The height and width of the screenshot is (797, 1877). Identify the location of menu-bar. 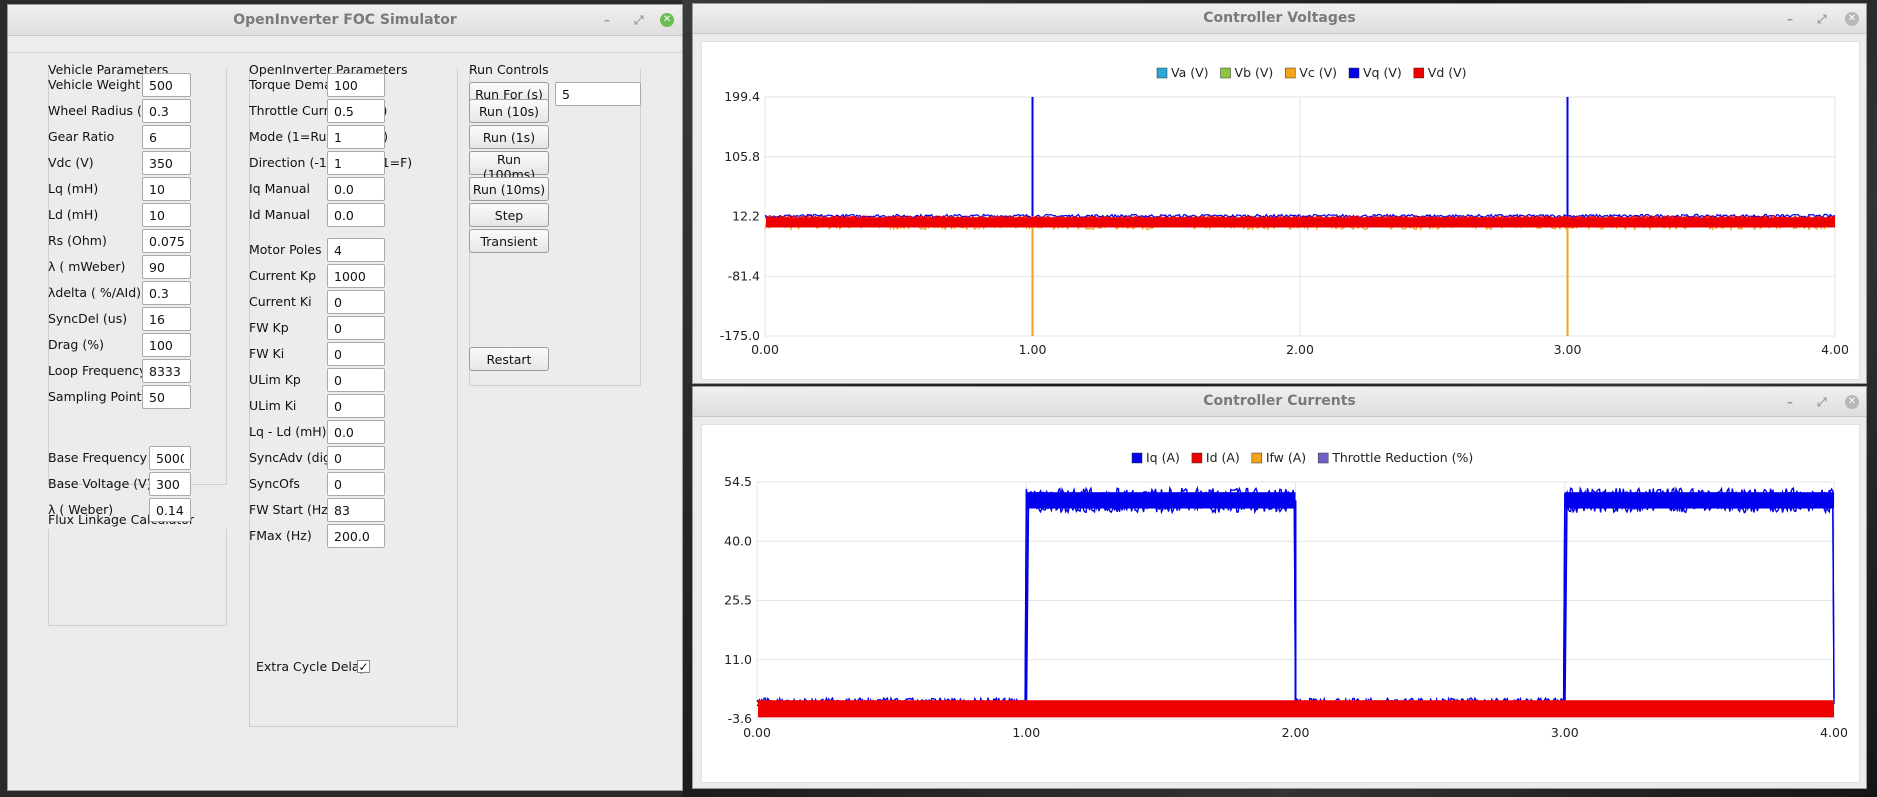
(345, 44).